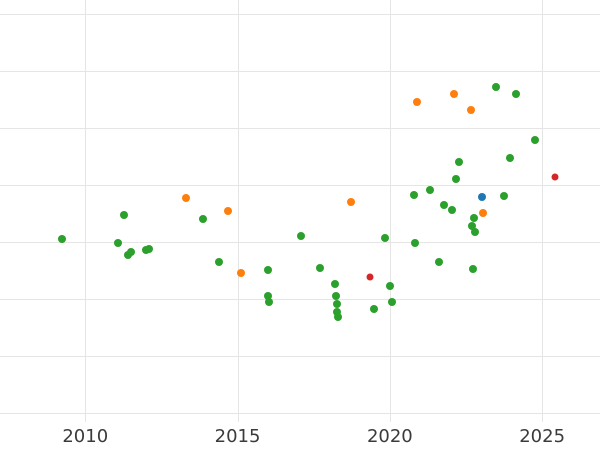 The height and width of the screenshot is (450, 600). What do you see at coordinates (237, 436) in the screenshot?
I see `x-tick-label: 2015` at bounding box center [237, 436].